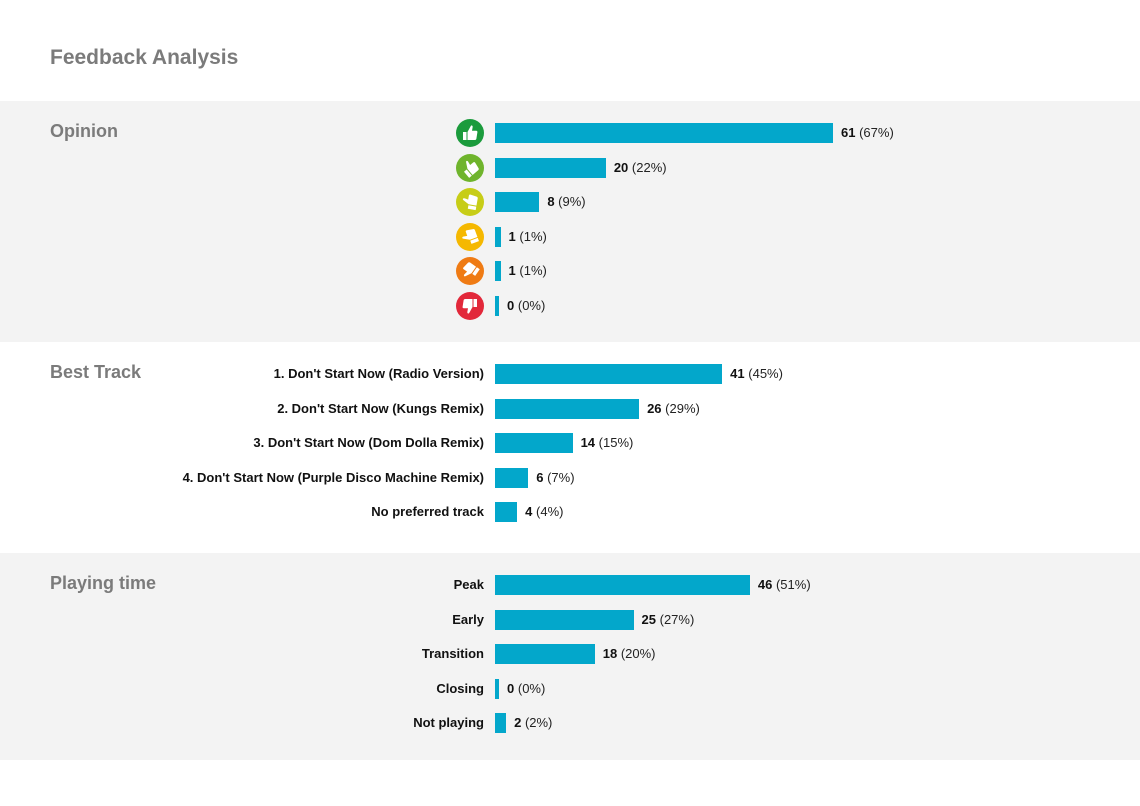  Describe the element at coordinates (570, 512) in the screenshot. I see `bar-row: No preferred track 4 (4%)` at that location.